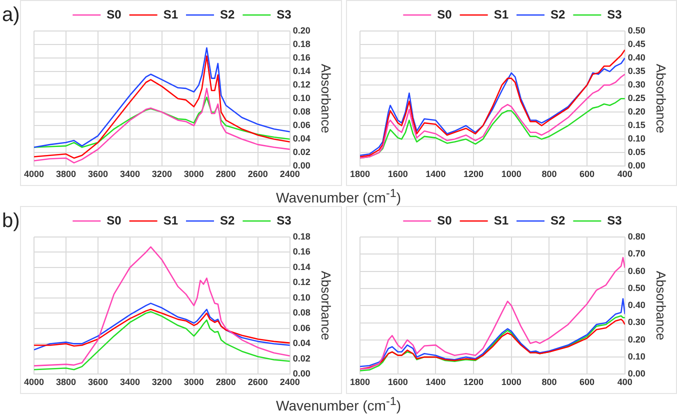  What do you see at coordinates (637, 236) in the screenshot?
I see `y-tick-label: 0.80` at bounding box center [637, 236].